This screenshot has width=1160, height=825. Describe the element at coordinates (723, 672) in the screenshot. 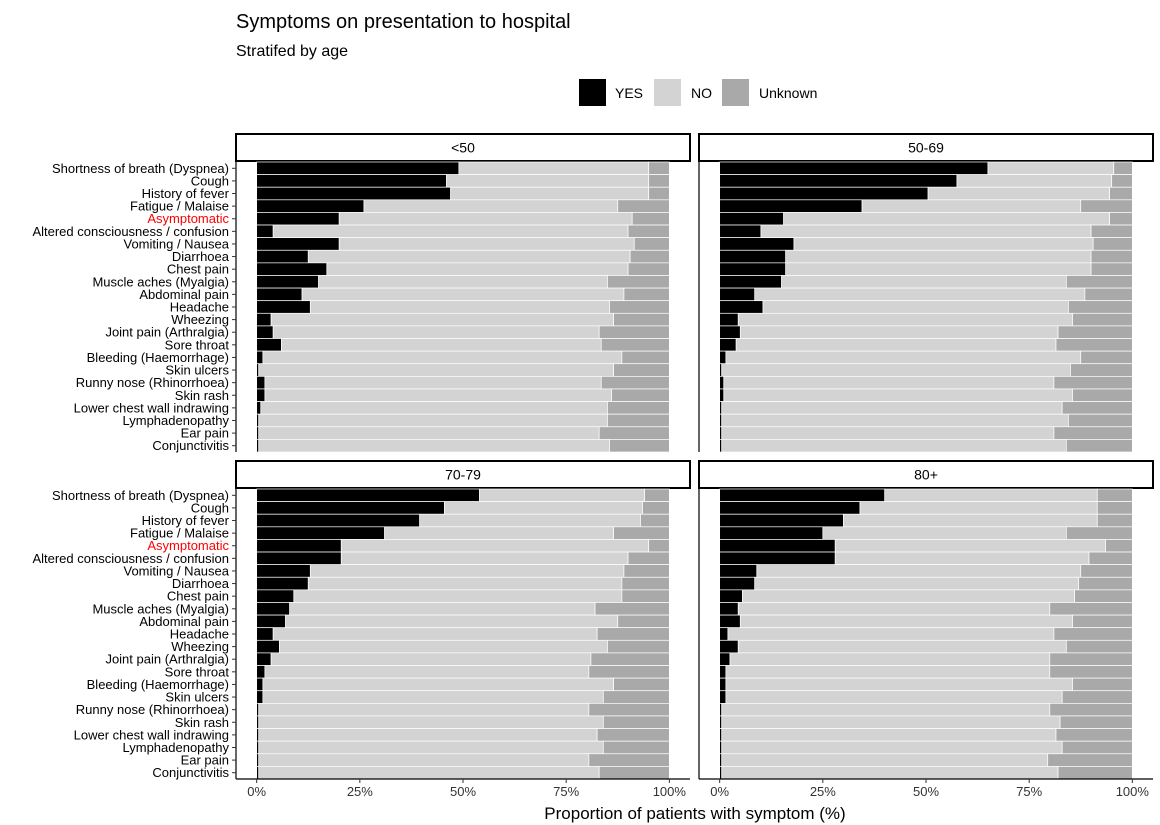

I see `bar-yes-sore-throat` at that location.